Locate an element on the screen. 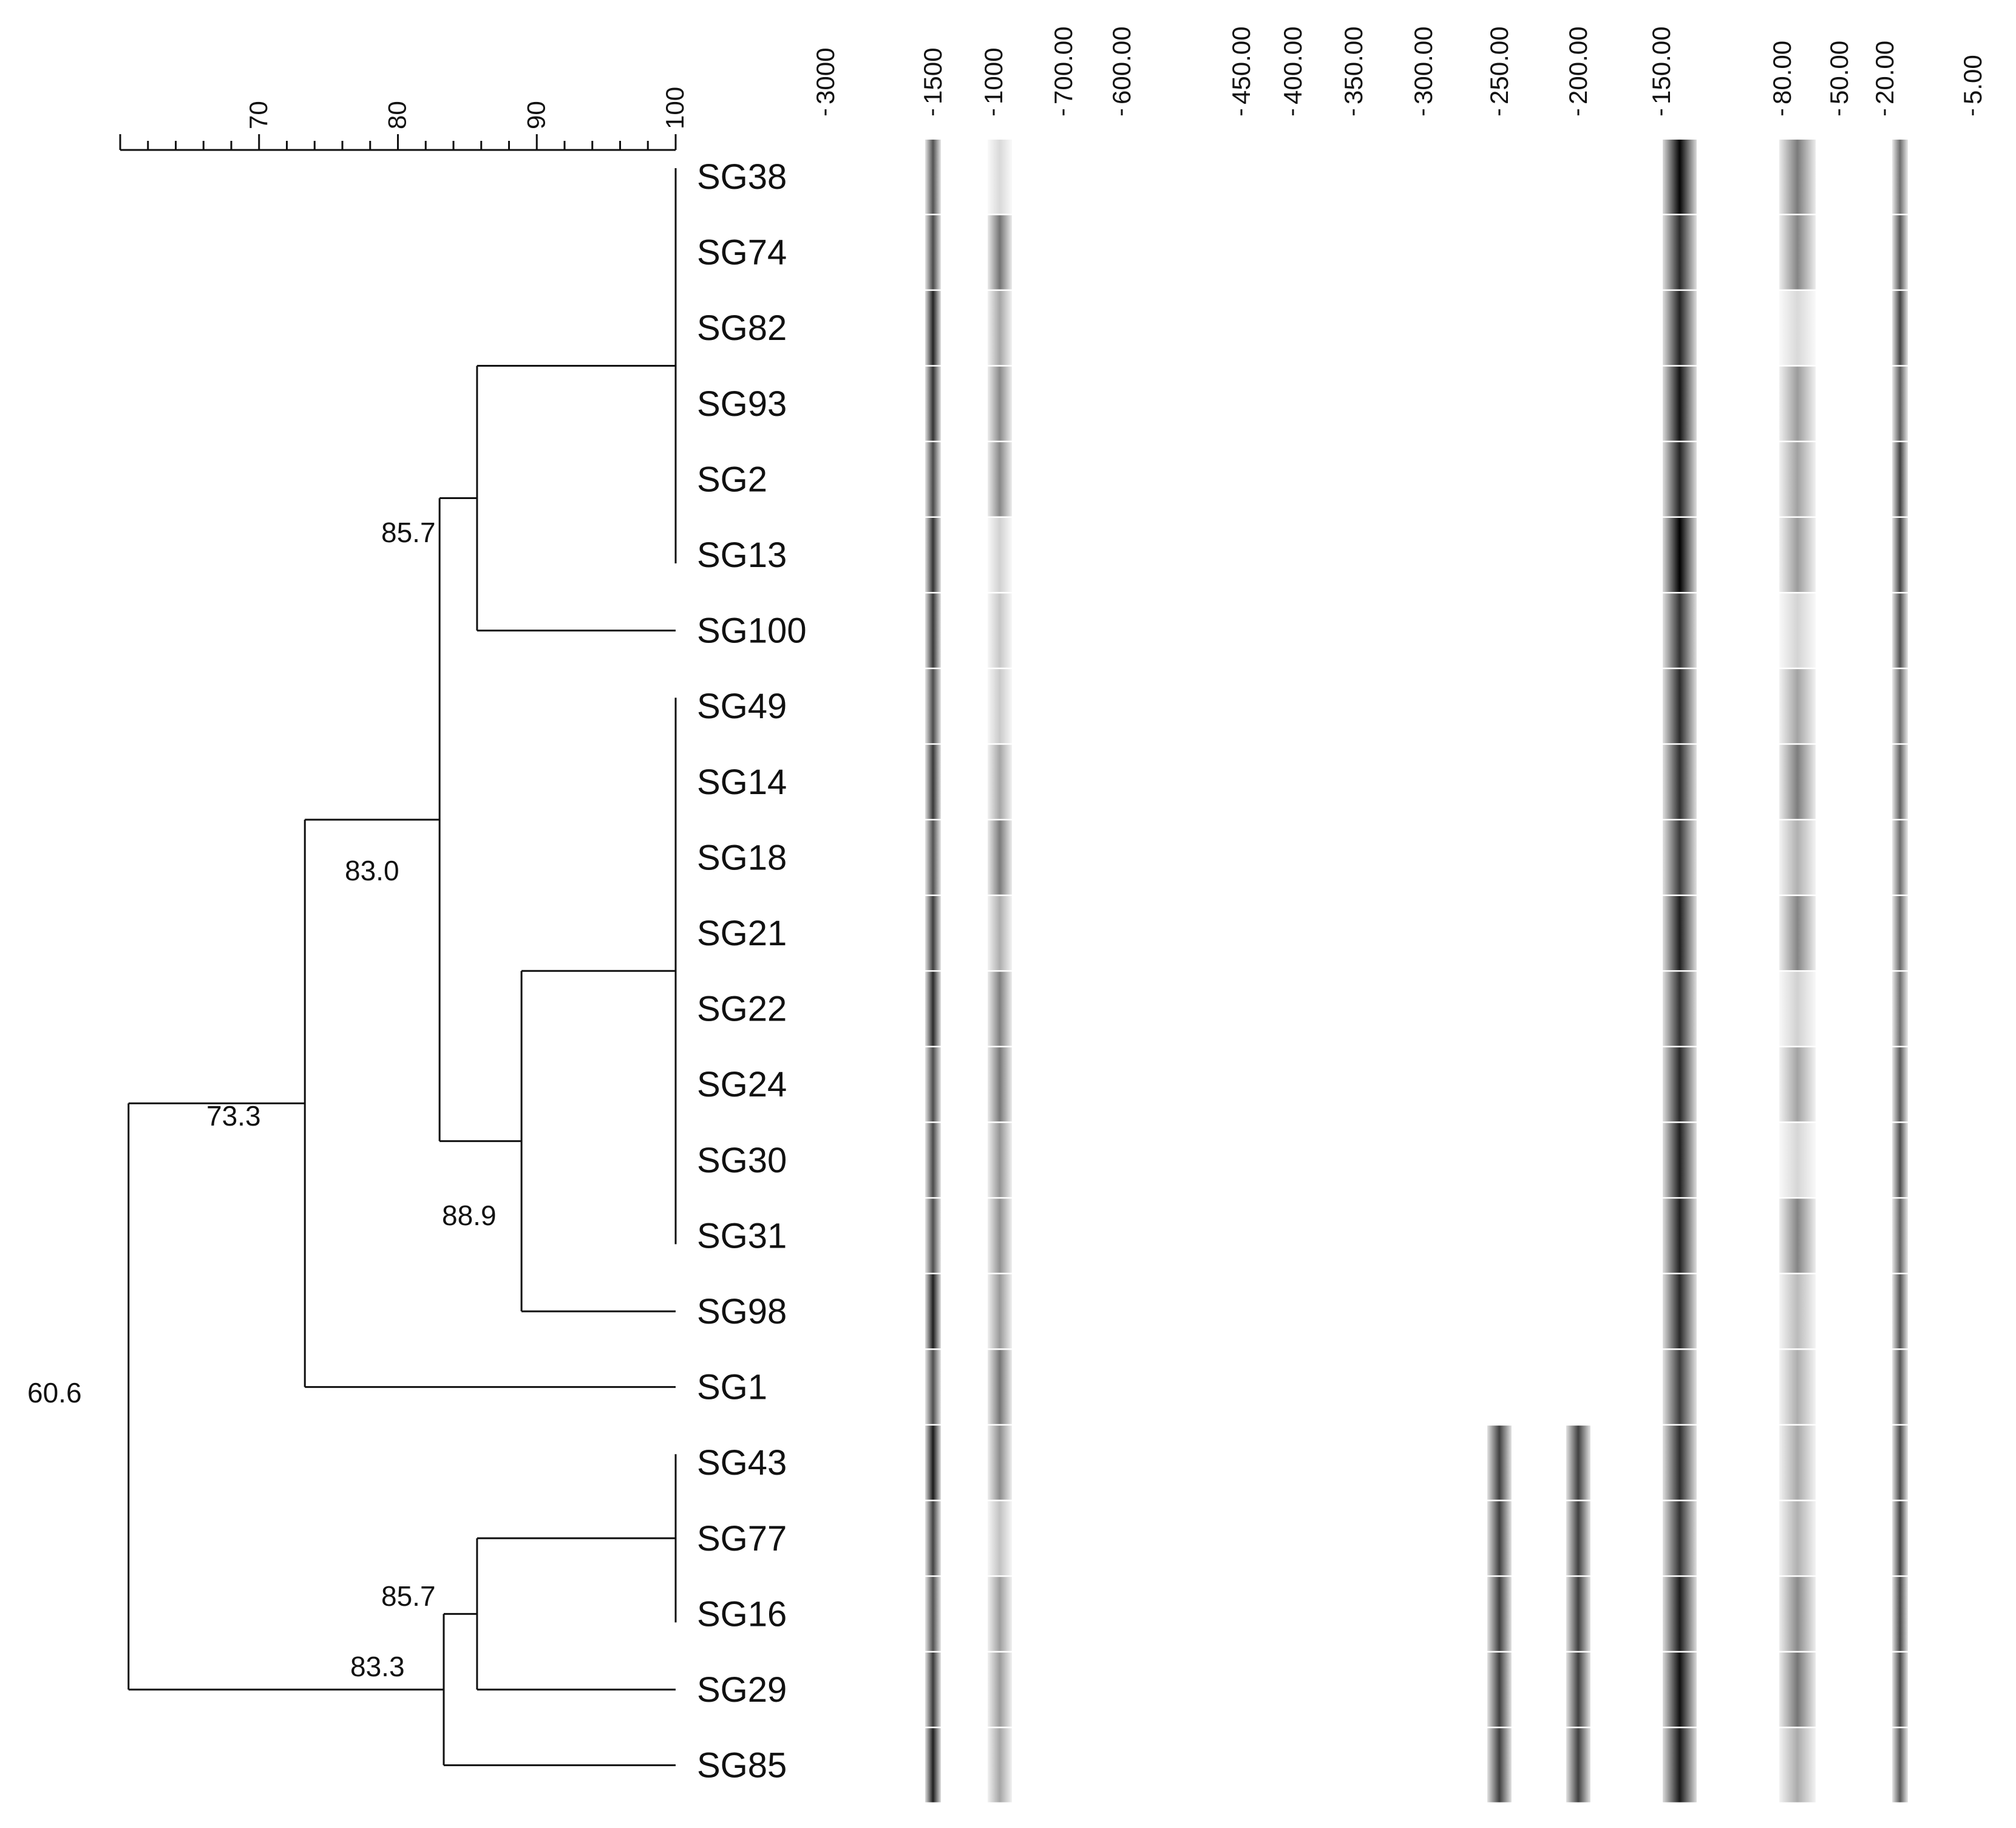 The image size is (2016, 1828). sample-label: SG16 is located at coordinates (742, 1614).